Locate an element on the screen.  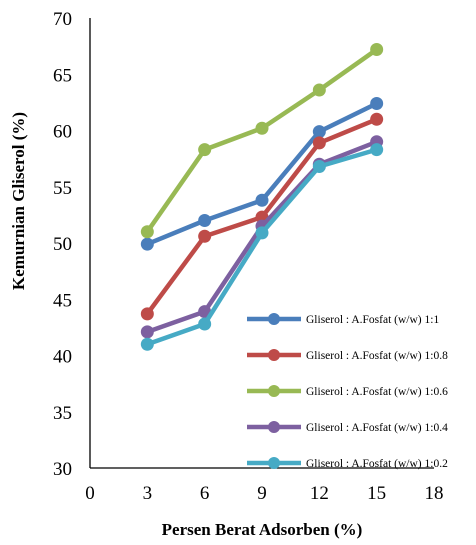
x-tick-label: 6 is located at coordinates (205, 493).